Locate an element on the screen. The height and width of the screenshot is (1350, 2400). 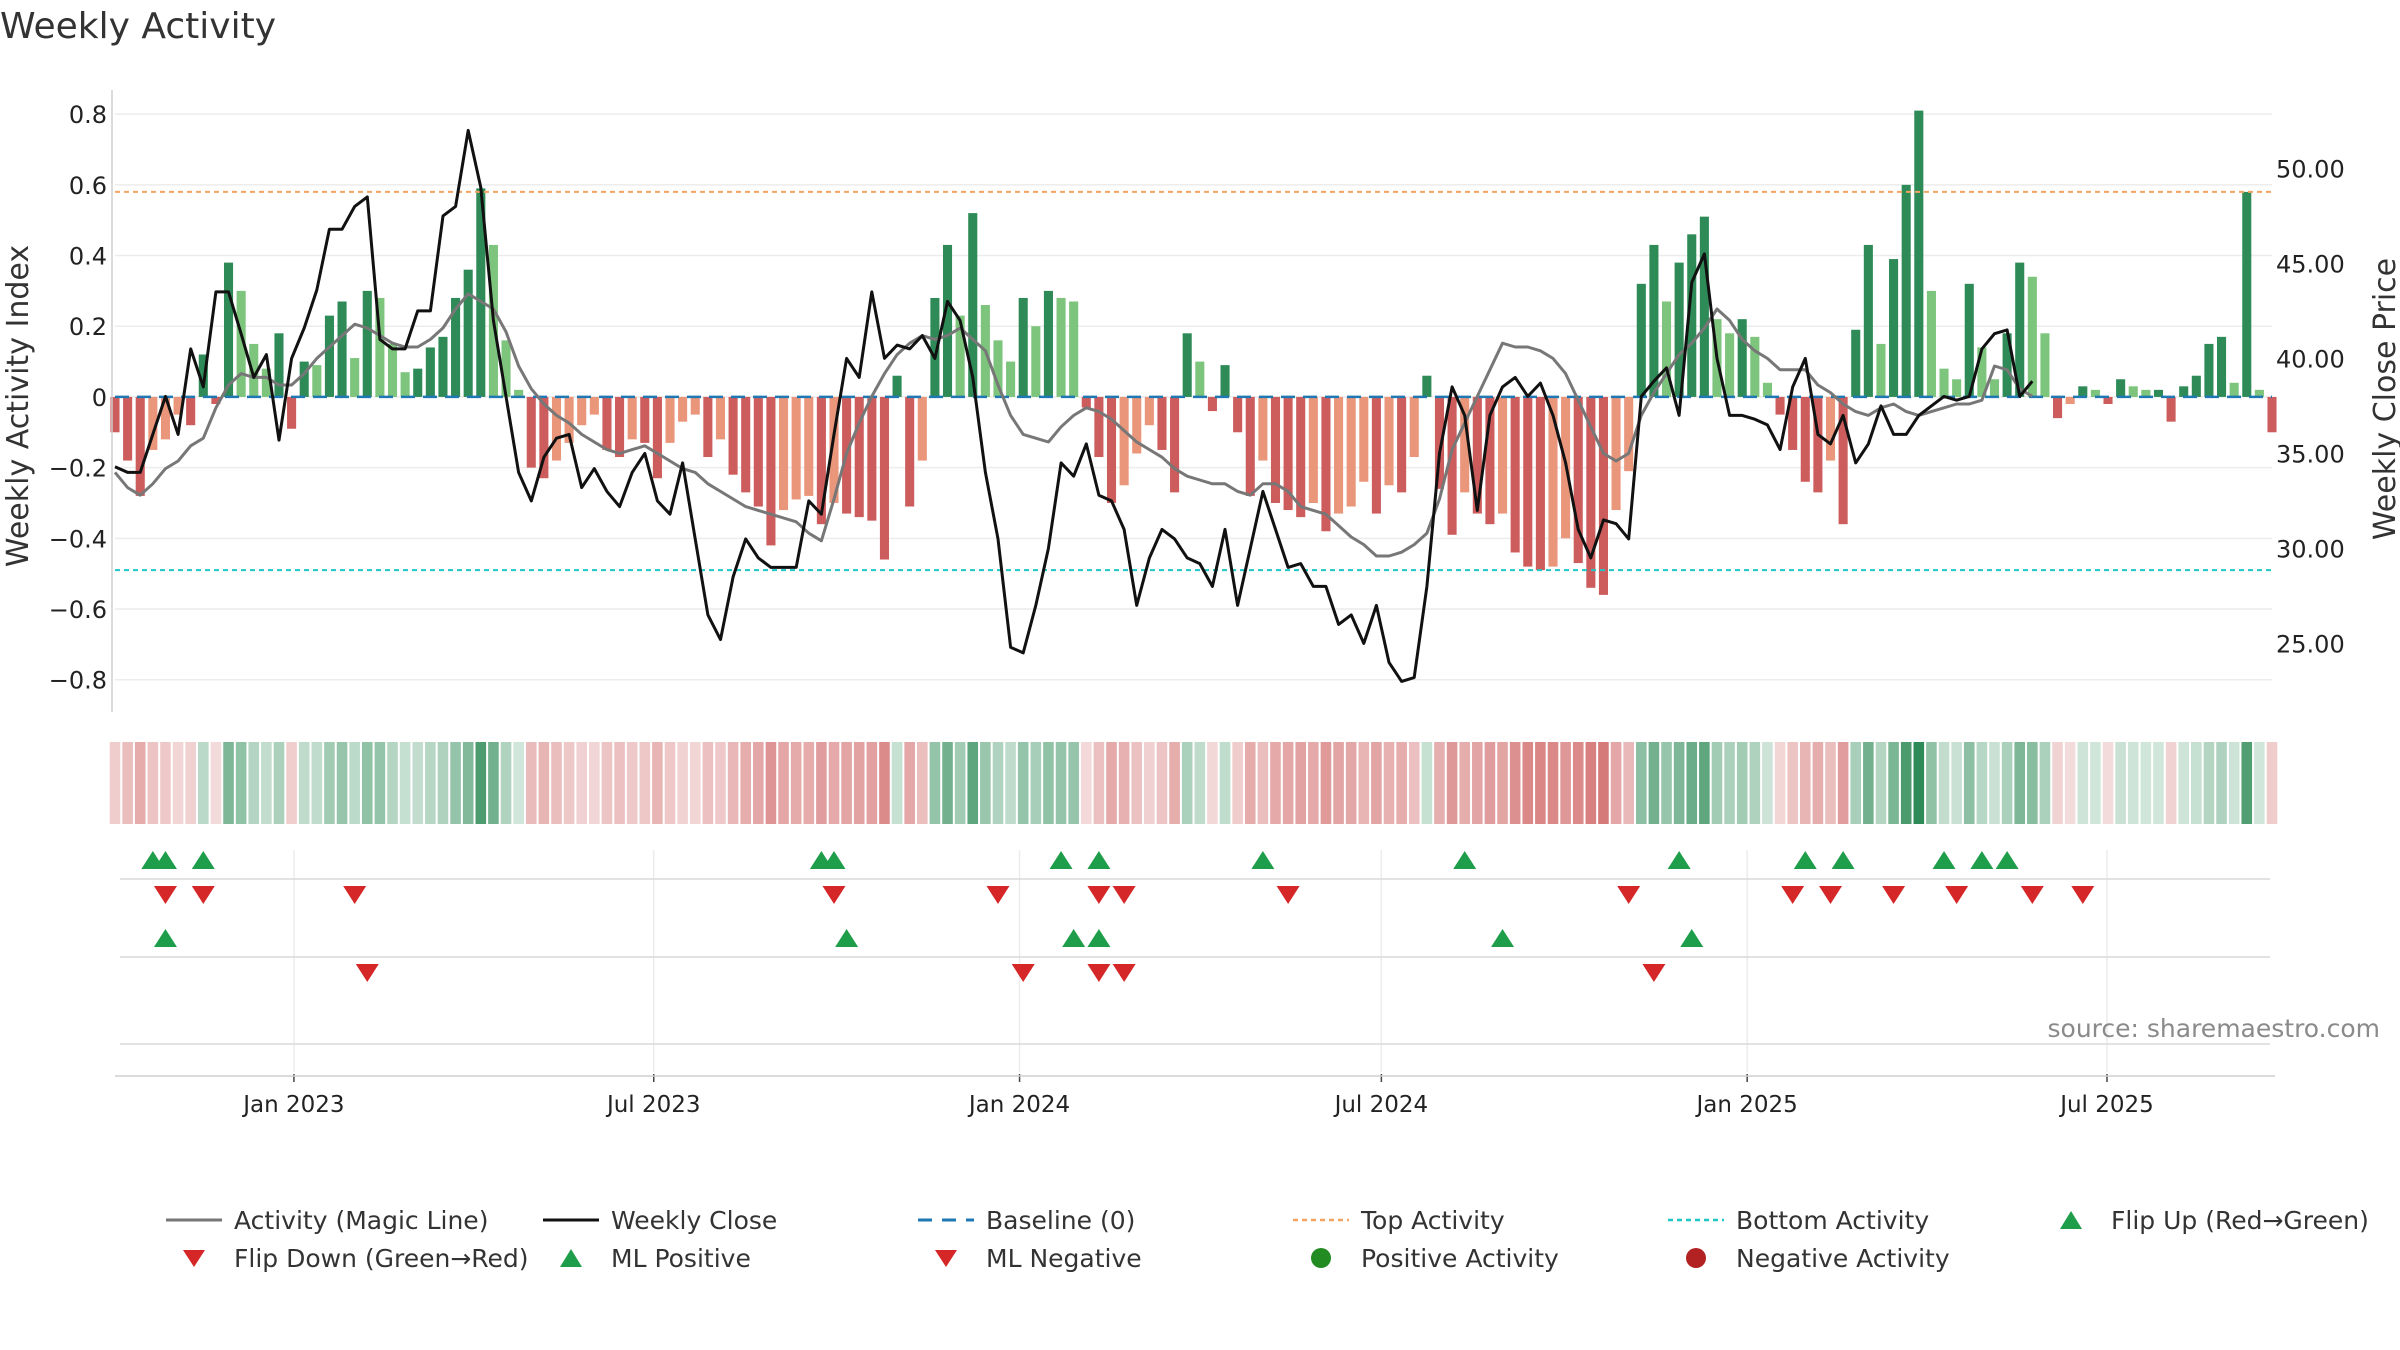
y-tick-label: −0.8 is located at coordinates (78, 681).